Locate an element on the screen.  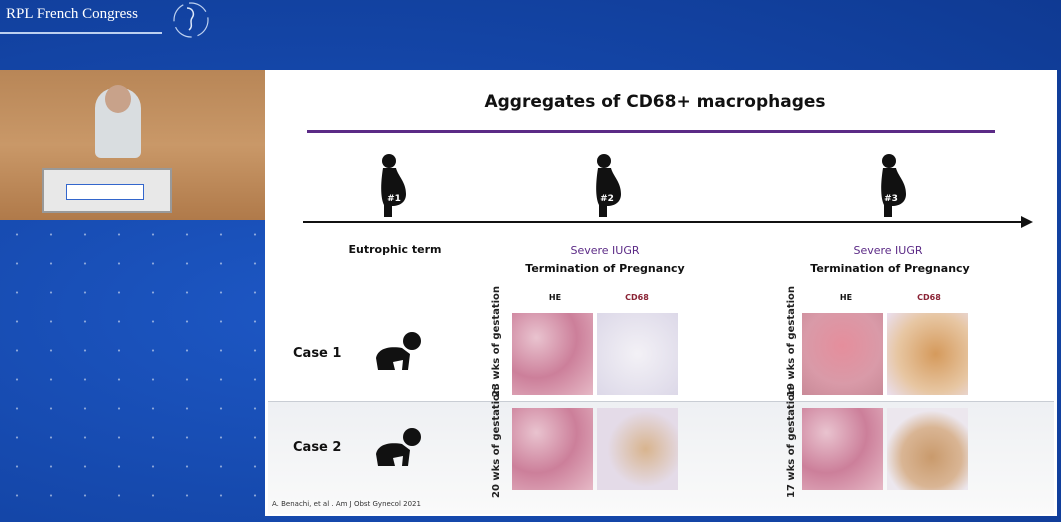
slide-title: Aggregates of CD68+ macrophages is located at coordinates (655, 102).